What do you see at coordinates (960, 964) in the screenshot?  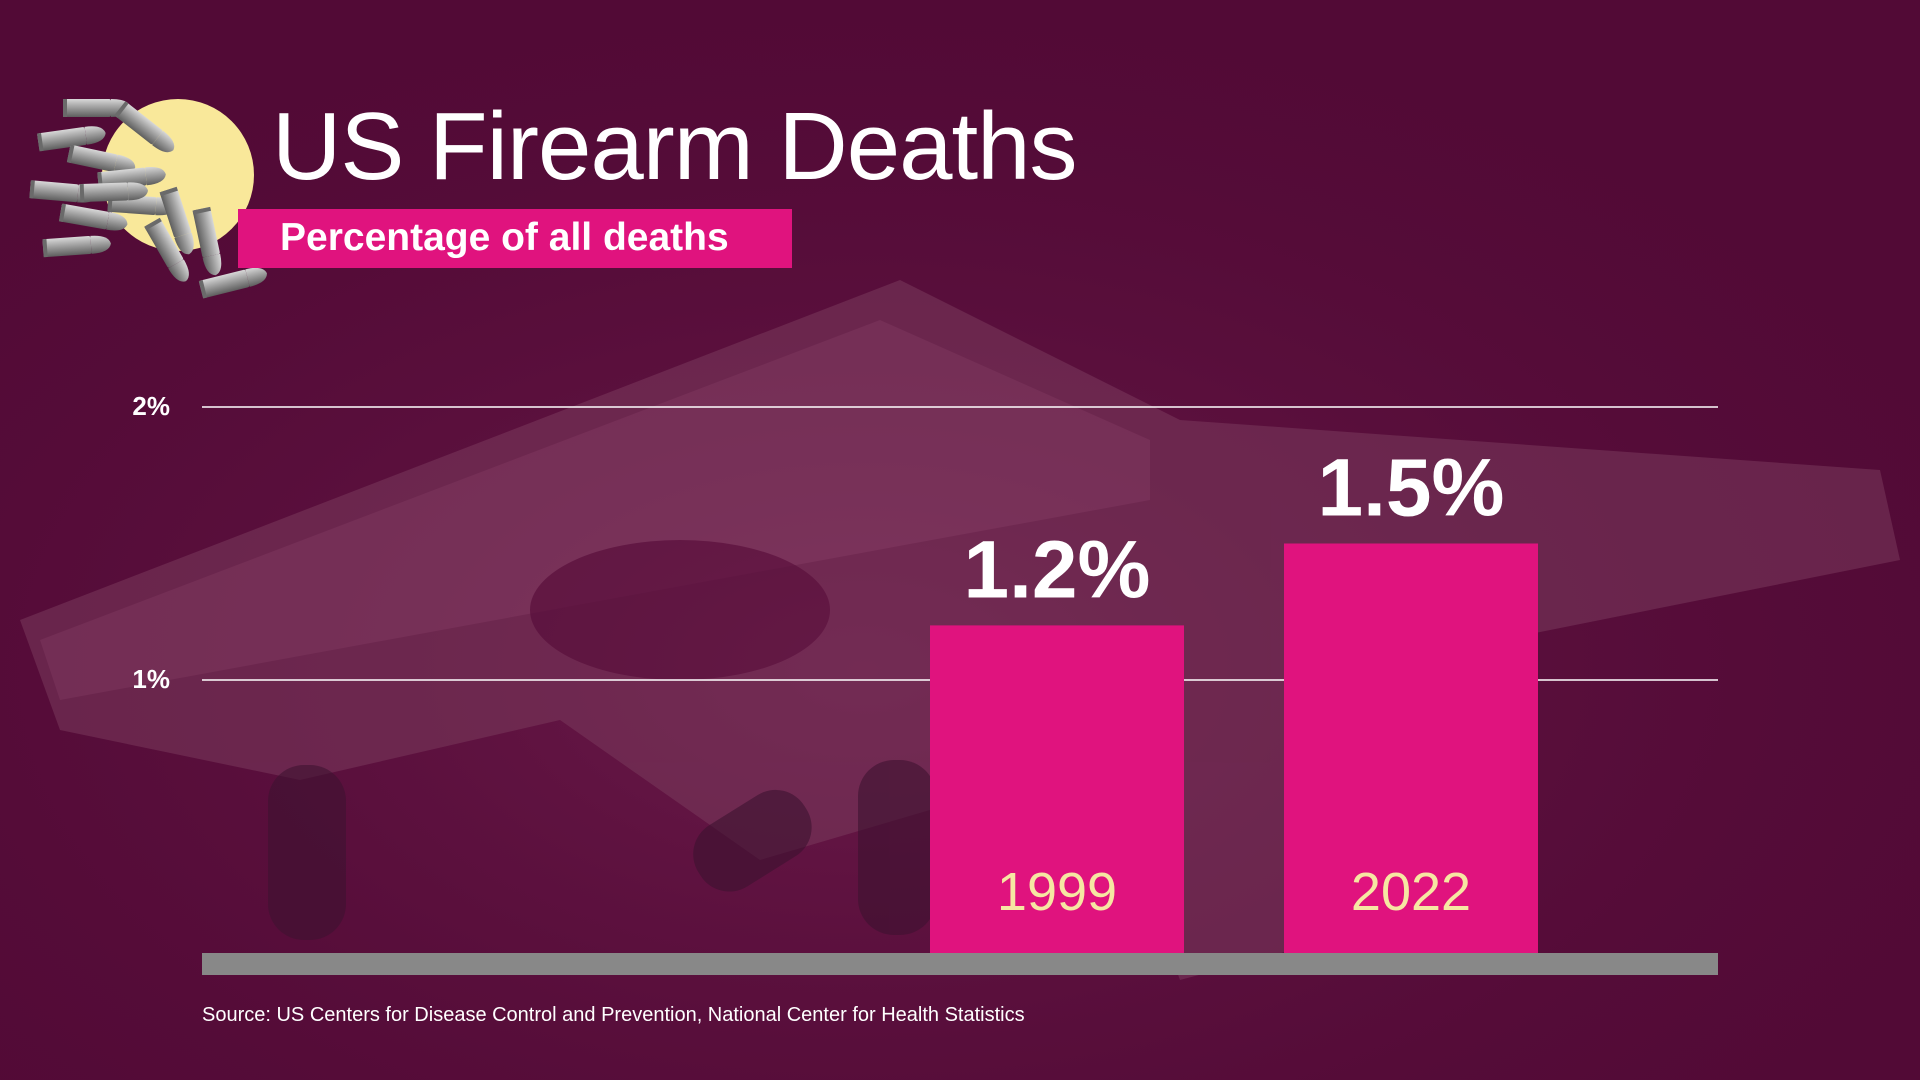 I see `x-axis-baseline` at bounding box center [960, 964].